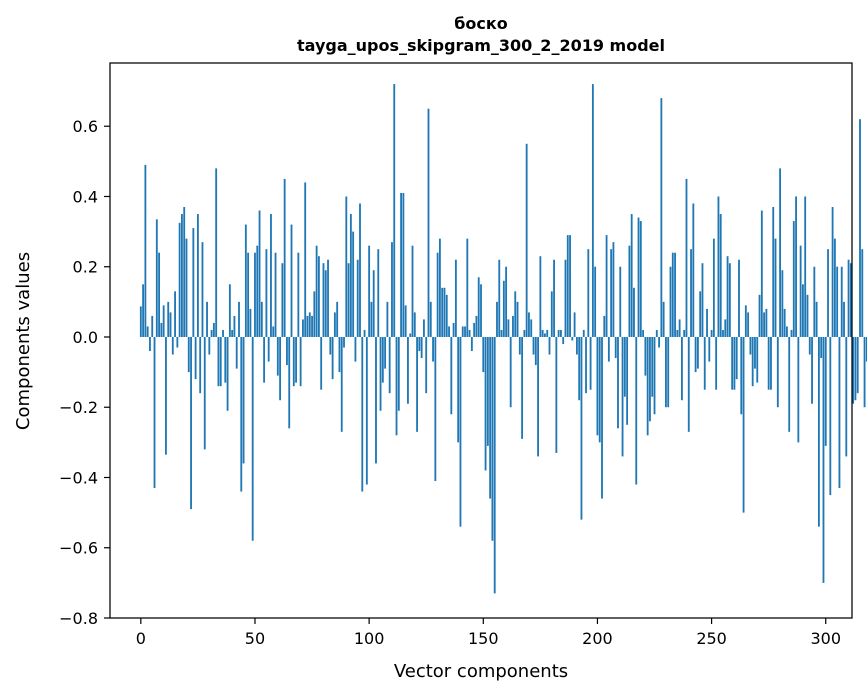 Image resolution: width=867 pixels, height=696 pixels. I want to click on y-tick-label: −0.4, so click(78, 477).